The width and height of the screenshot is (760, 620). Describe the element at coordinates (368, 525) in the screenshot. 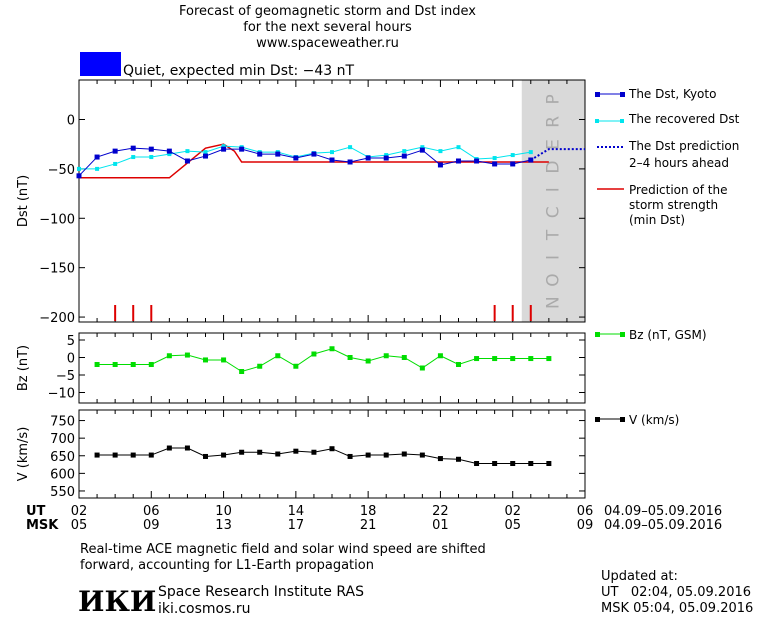

I see `x-tick-msk: 21` at that location.